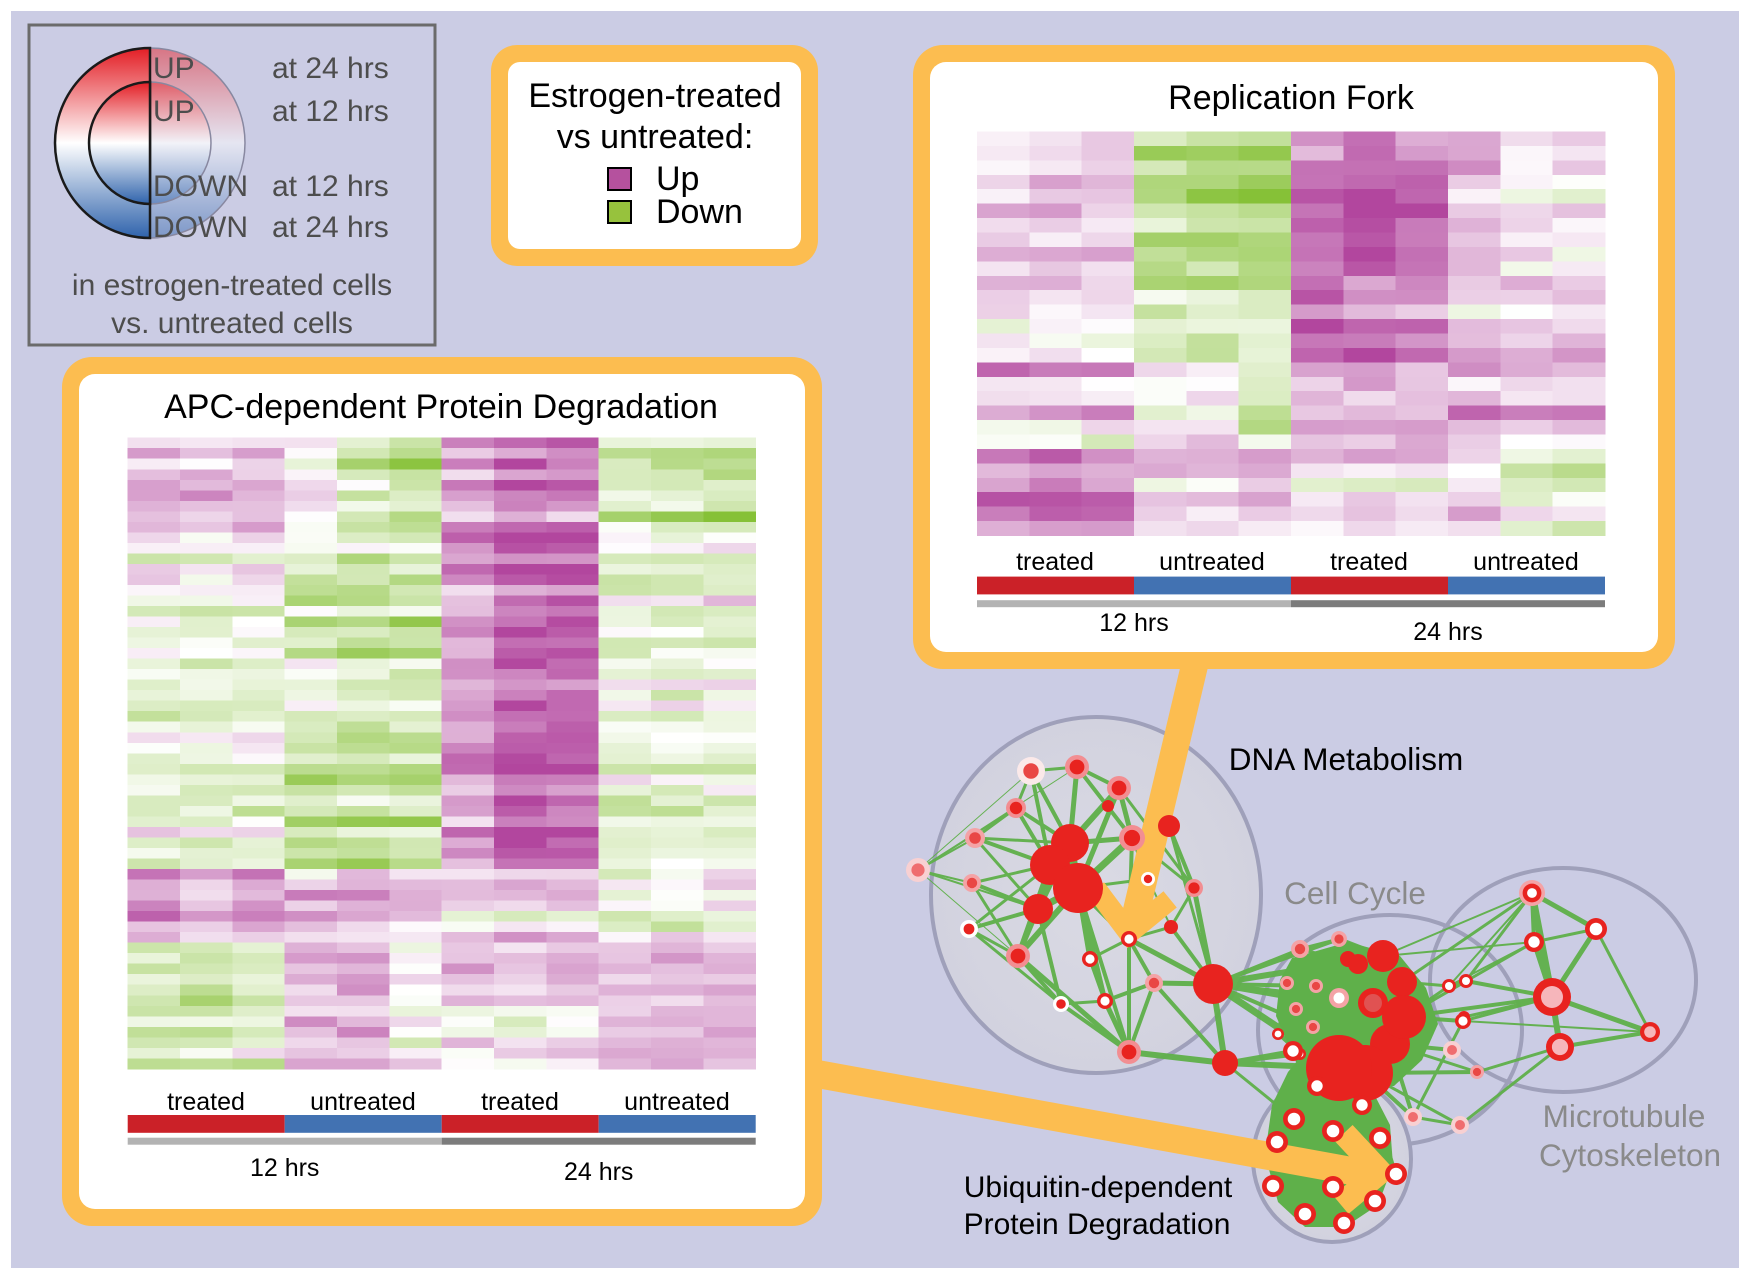  I want to click on svg-text: vs untreated:, so click(655, 137).